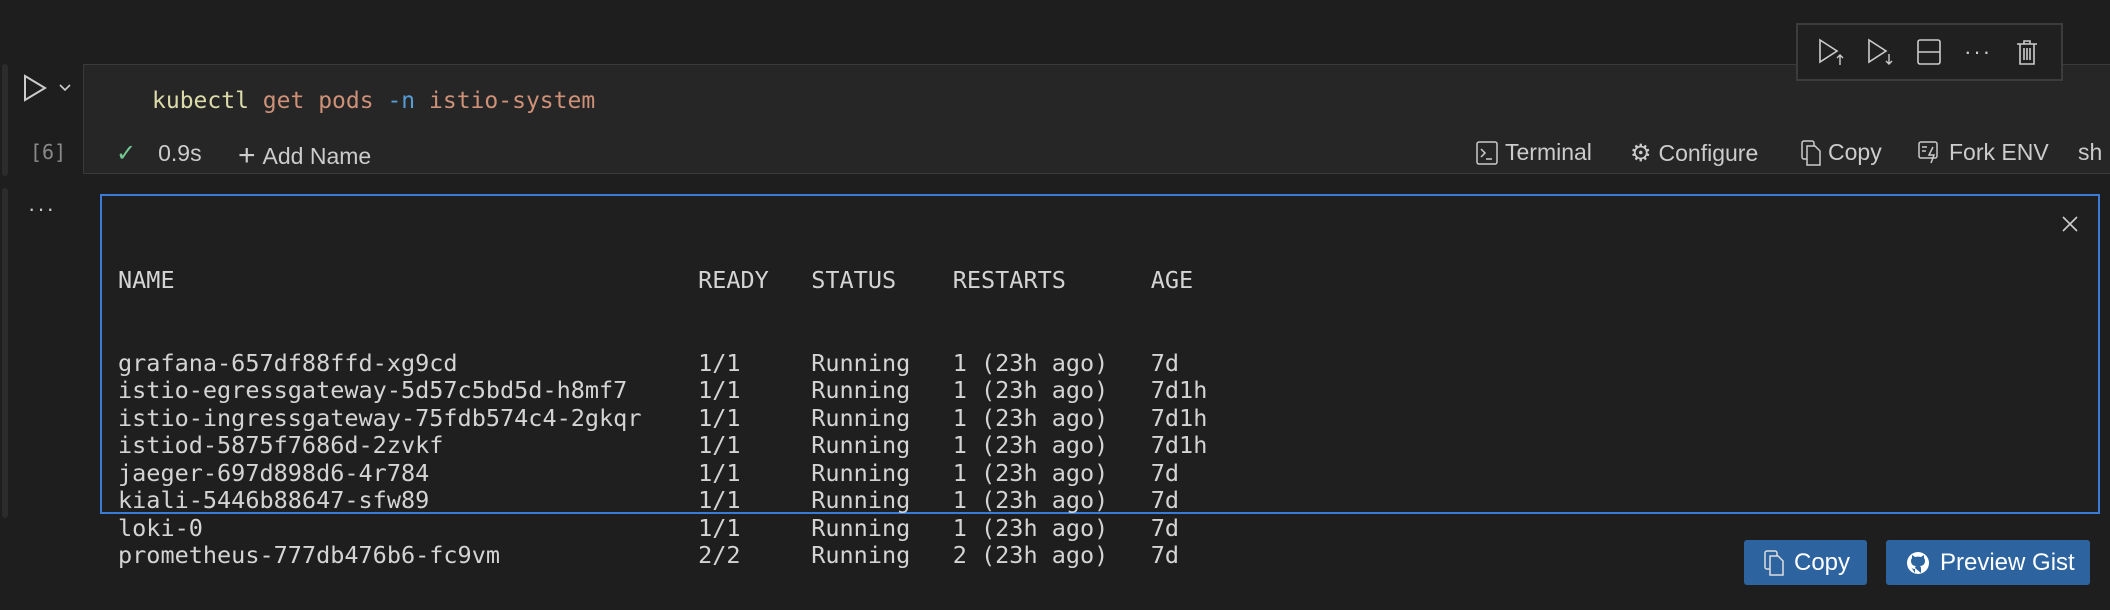 This screenshot has height=610, width=2110. Describe the element at coordinates (1928, 151) in the screenshot. I see `fork-env-icon` at that location.